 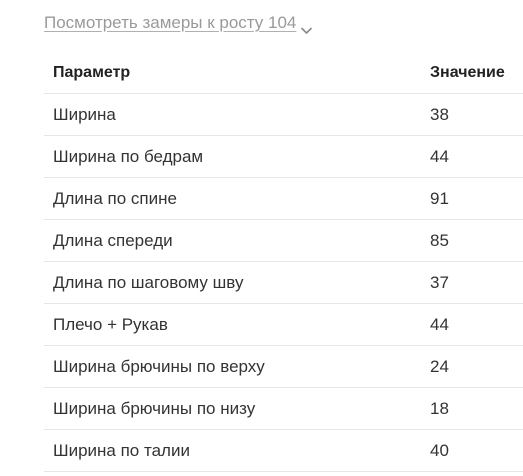 I want to click on param-name: Длина спереди, so click(x=237, y=240).